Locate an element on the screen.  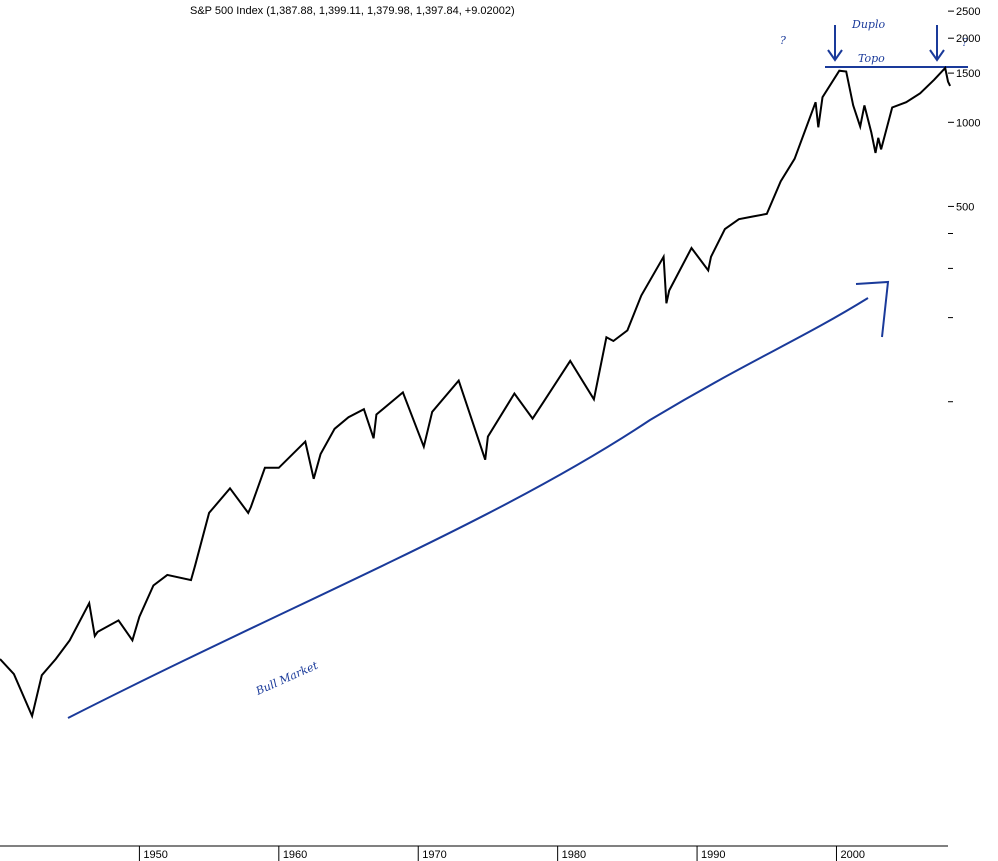
x-tick-label: 1960 is located at coordinates (295, 855).